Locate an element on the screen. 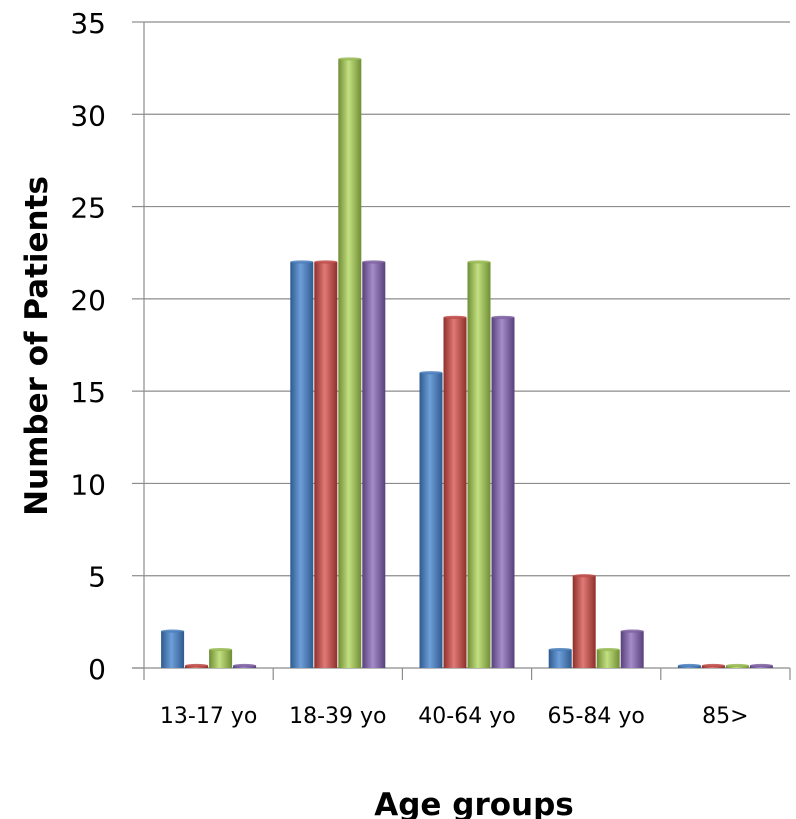 Image resolution: width=796 pixels, height=819 pixels. y-tick-label: 10 is located at coordinates (88, 484).